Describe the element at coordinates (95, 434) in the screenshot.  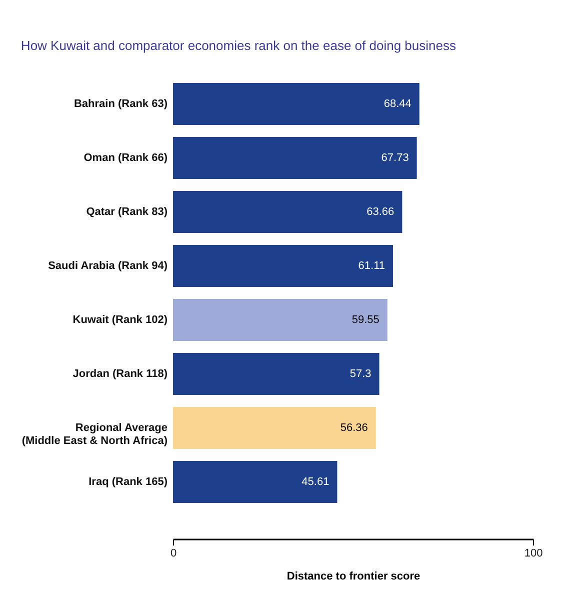
I see `y-tick-label: Regional Average (Middle East & North Africa)` at that location.